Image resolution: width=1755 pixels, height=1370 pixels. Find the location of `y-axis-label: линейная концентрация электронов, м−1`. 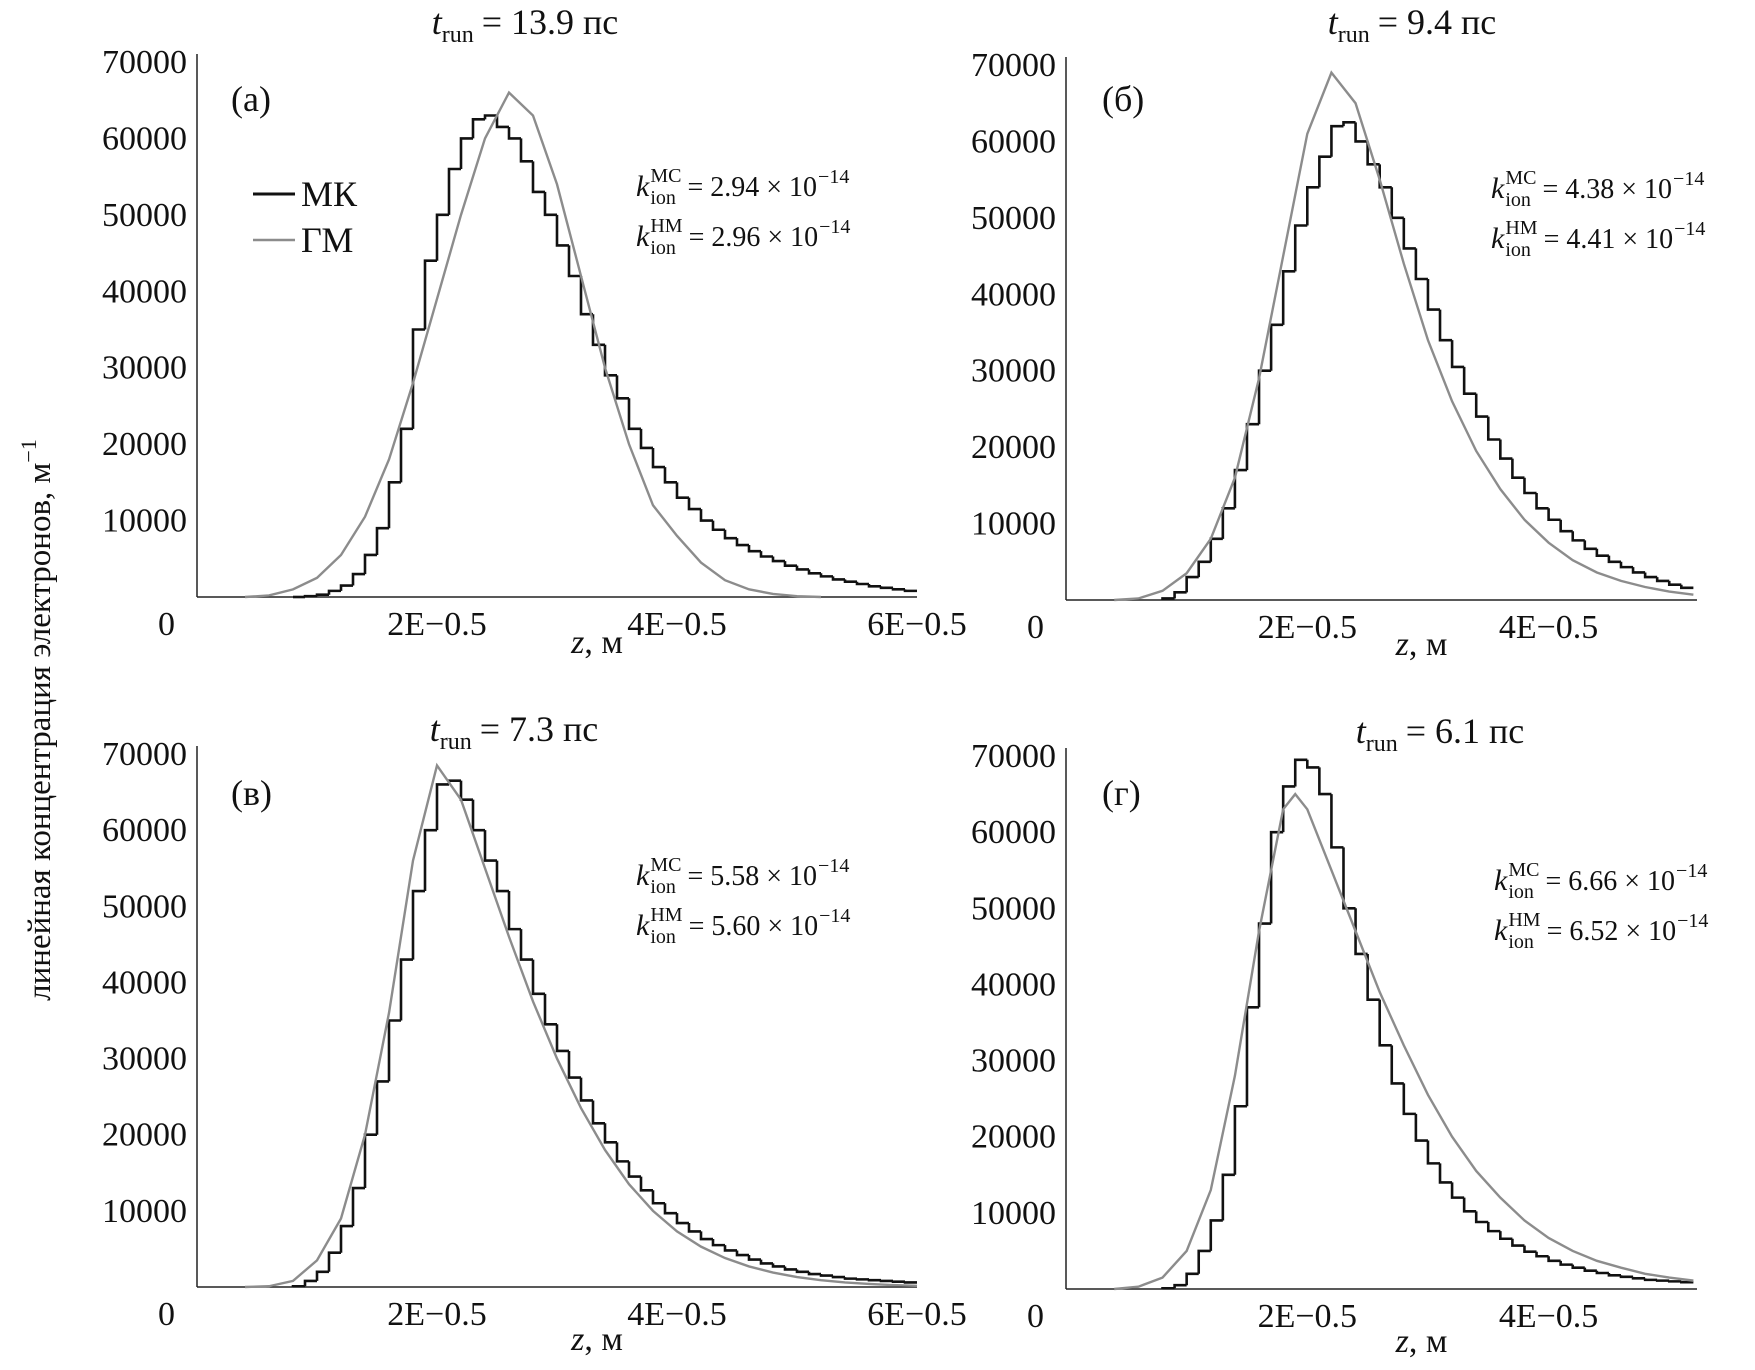

y-axis-label: линейная концентрация электронов, м−1 is located at coordinates (37, 720).